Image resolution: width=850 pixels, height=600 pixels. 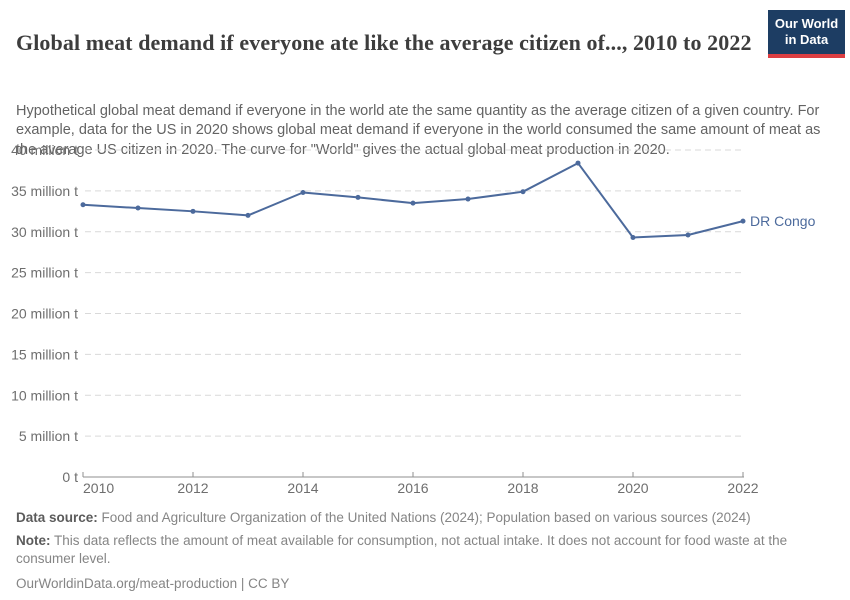 What do you see at coordinates (302, 488) in the screenshot?
I see `x-axis-label: 2014` at bounding box center [302, 488].